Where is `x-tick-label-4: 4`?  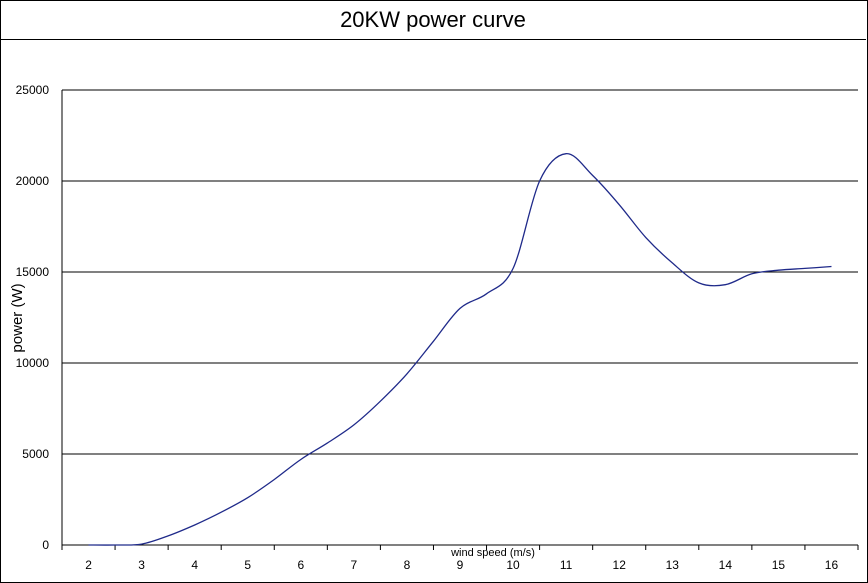
x-tick-label-4: 4 is located at coordinates (194, 565).